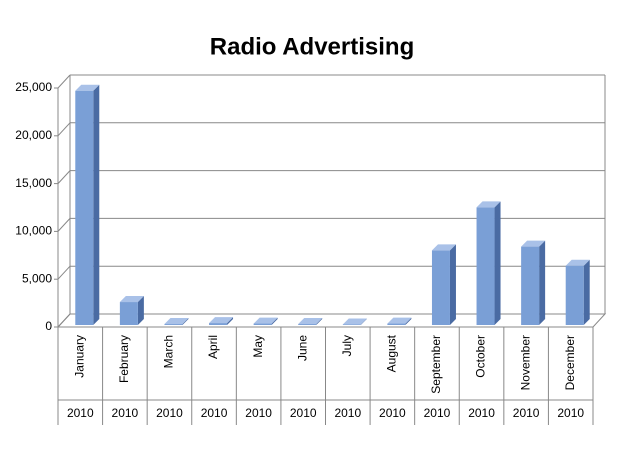 Image resolution: width=632 pixels, height=454 pixels. What do you see at coordinates (570, 362) in the screenshot?
I see `x-tick-label: December` at bounding box center [570, 362].